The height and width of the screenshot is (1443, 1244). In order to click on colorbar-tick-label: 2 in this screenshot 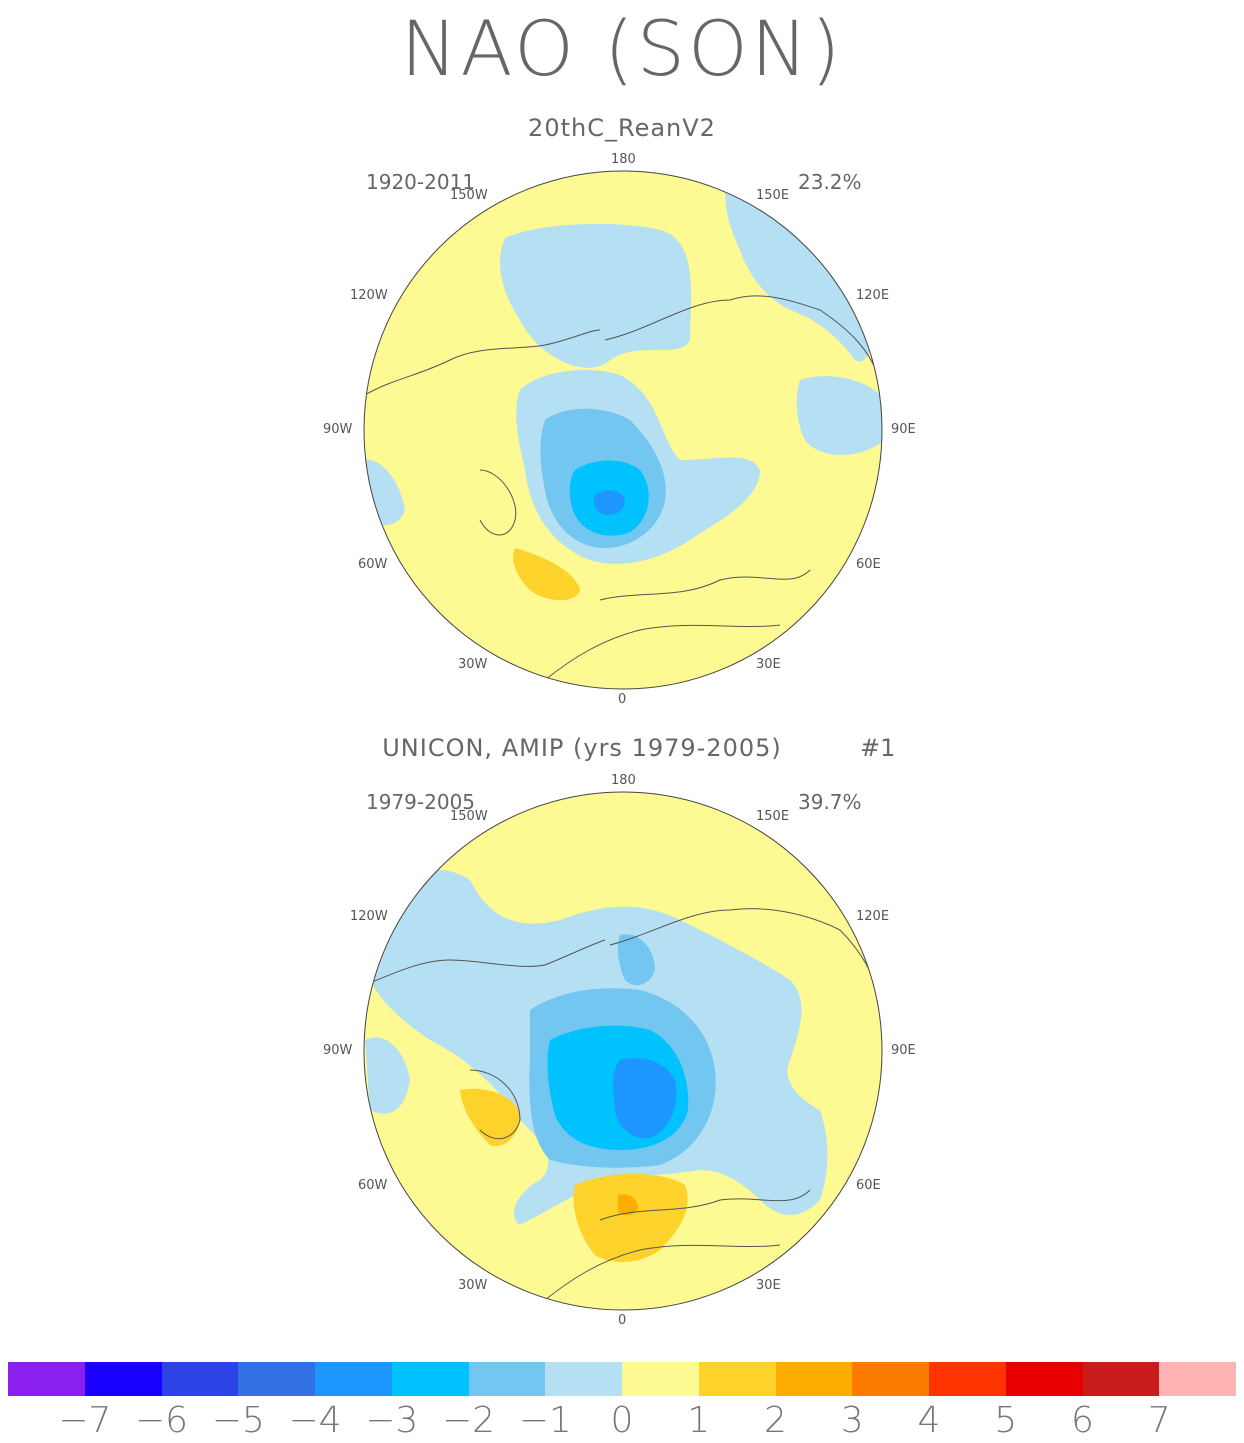, I will do `click(775, 1420)`.